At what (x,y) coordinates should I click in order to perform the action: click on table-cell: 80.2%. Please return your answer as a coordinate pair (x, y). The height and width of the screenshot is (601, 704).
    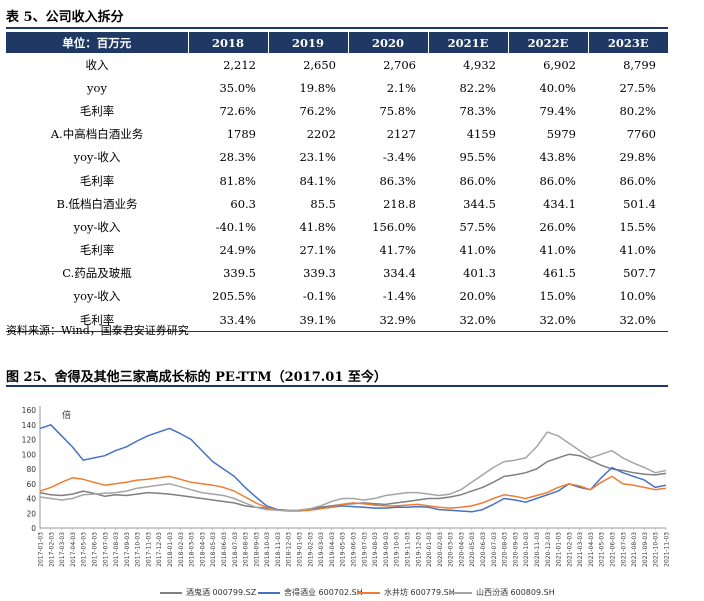
    Looking at the image, I should click on (637, 110).